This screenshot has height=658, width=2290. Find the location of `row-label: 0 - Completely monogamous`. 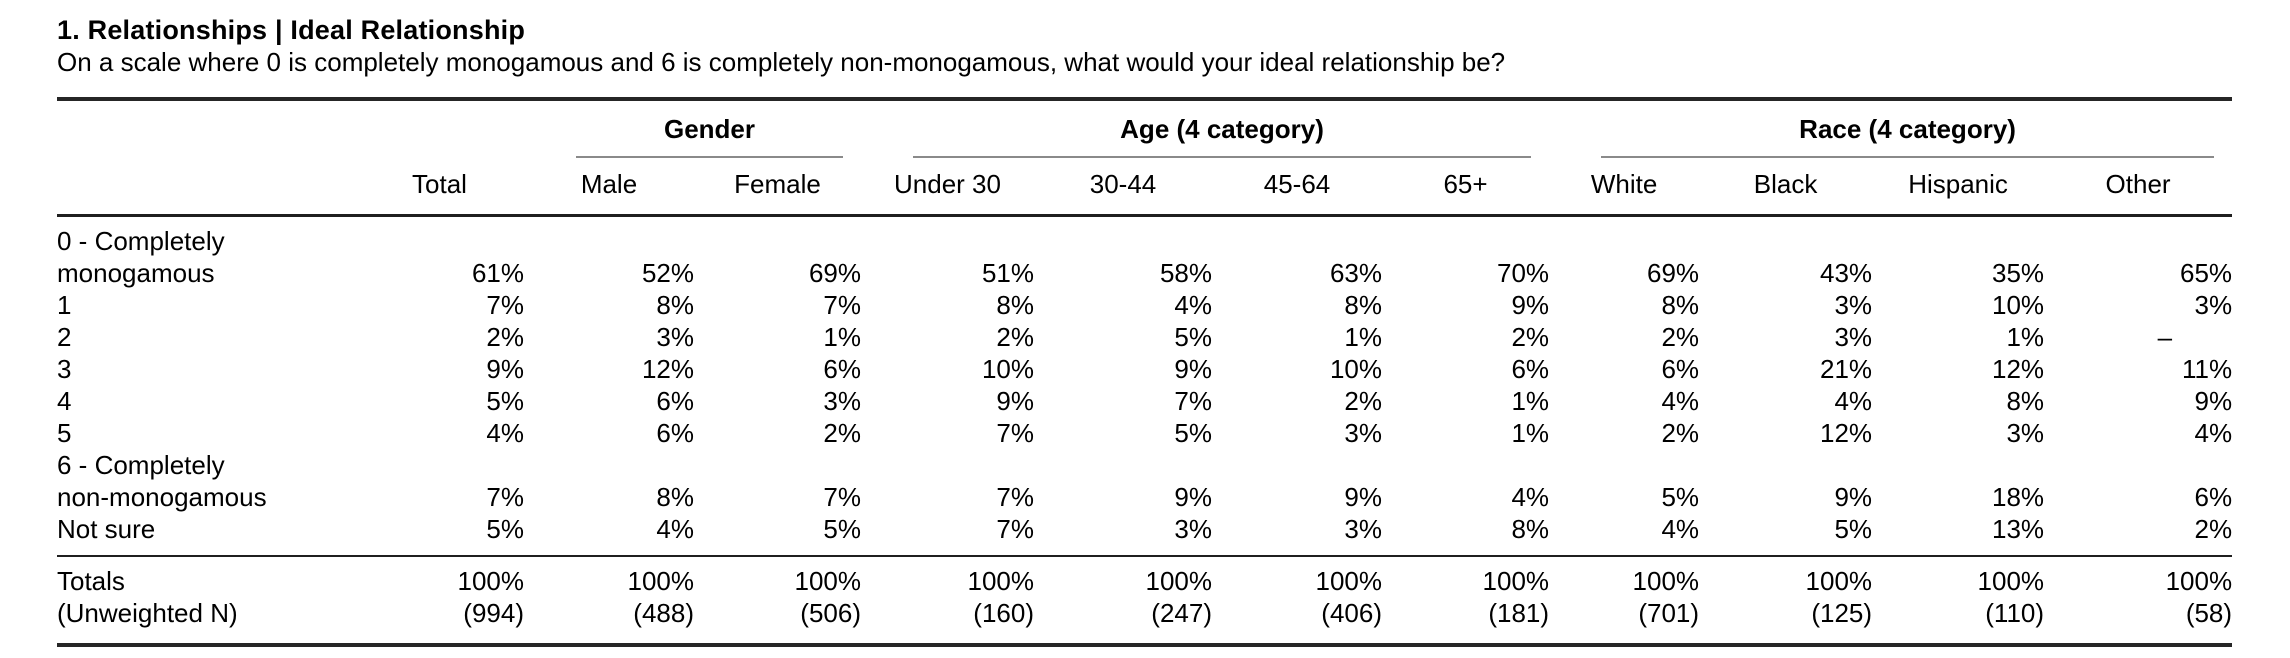

row-label: 0 - Completely monogamous is located at coordinates (141, 257).